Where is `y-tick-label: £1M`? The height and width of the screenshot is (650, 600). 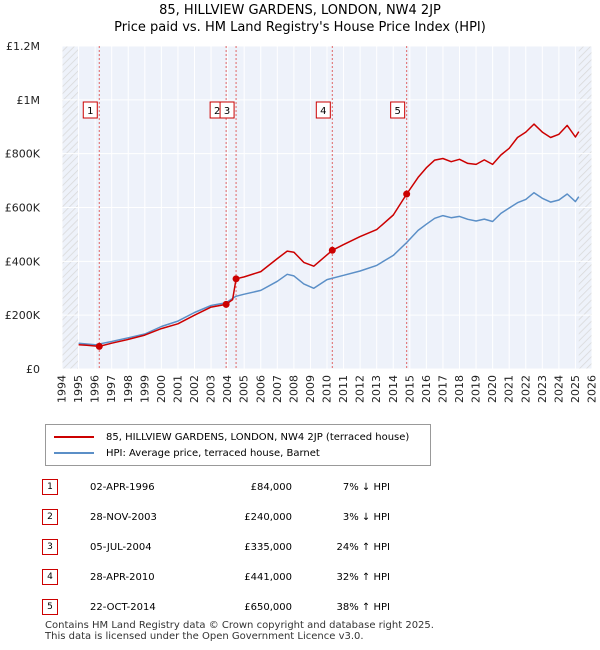
y-tick-label: £1M is located at coordinates (29, 100).